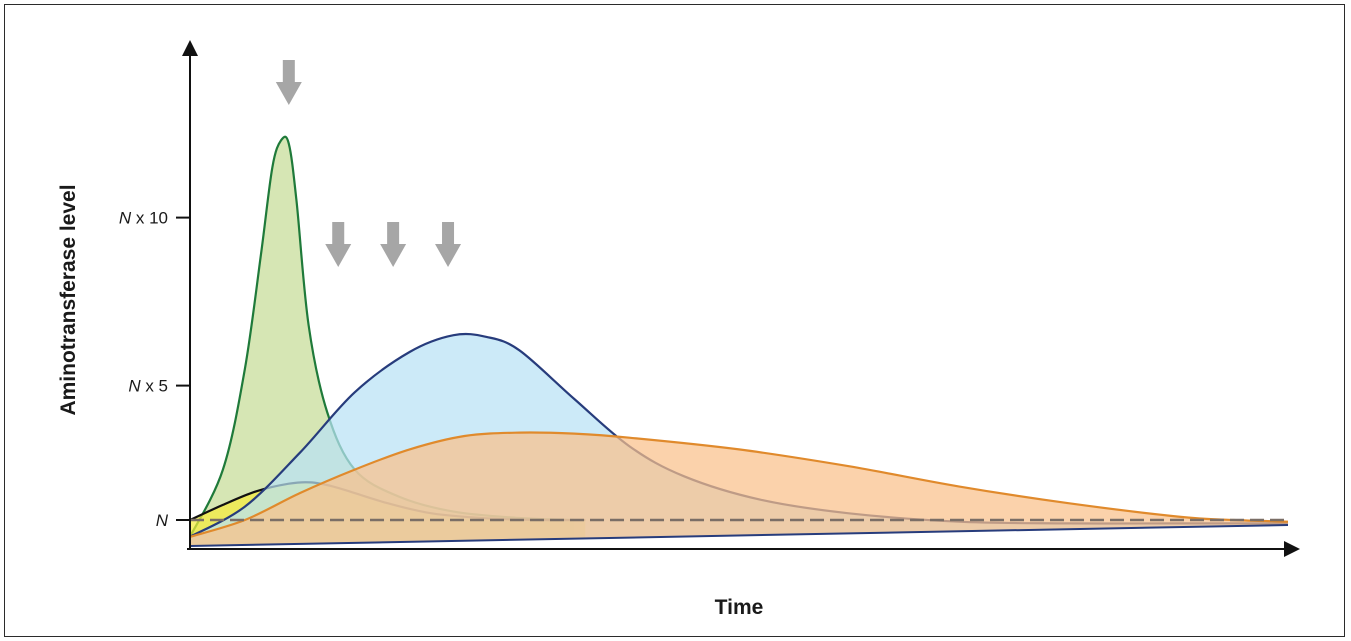 The height and width of the screenshot is (641, 1351). I want to click on x-axis-title: Time, so click(739, 607).